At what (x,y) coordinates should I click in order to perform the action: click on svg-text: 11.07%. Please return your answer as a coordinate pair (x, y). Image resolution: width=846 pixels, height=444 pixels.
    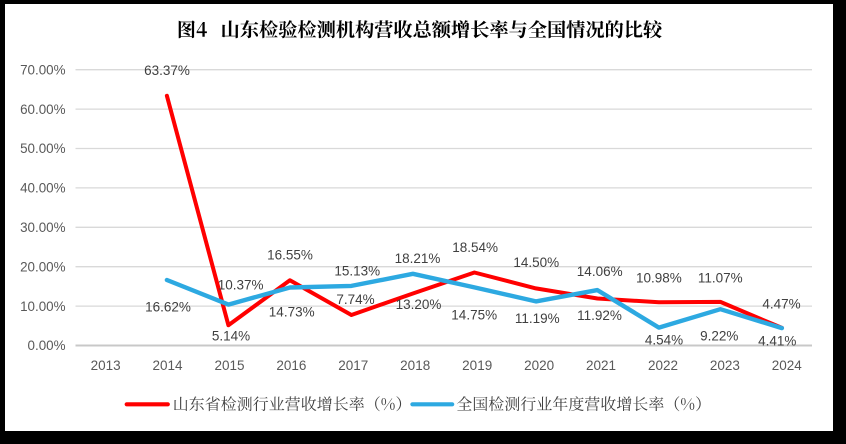
    Looking at the image, I should click on (720, 278).